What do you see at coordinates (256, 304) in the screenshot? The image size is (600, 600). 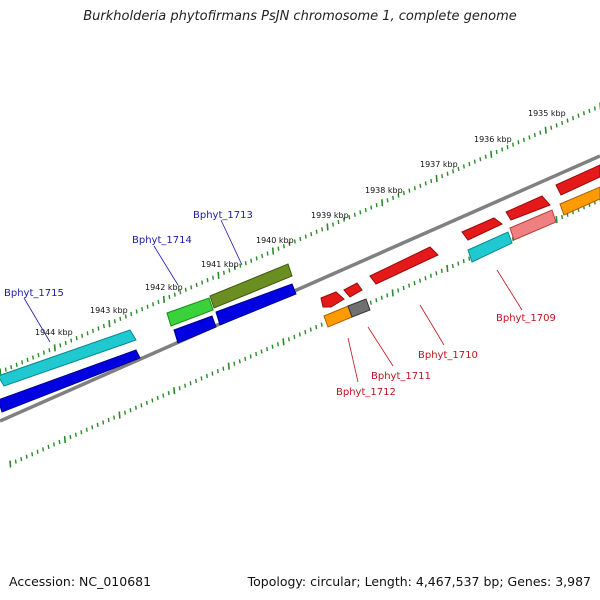 I see `gene-bphyt-1713-reverse` at bounding box center [256, 304].